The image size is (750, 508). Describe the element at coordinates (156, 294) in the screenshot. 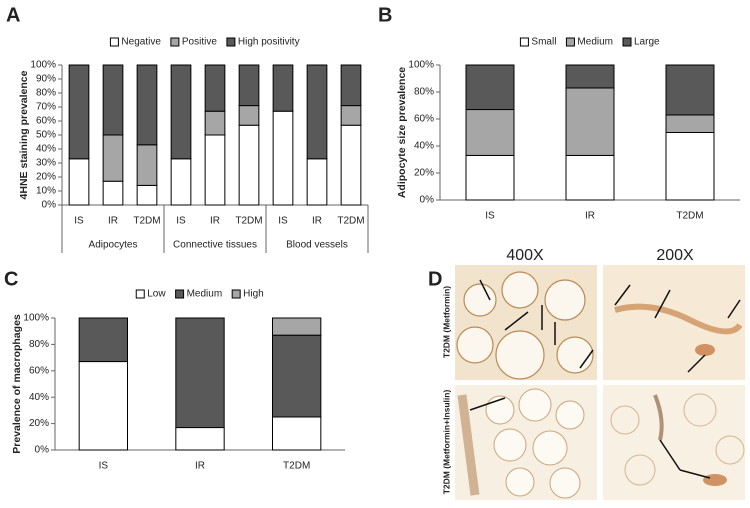

I see `legend-label: Low` at that location.